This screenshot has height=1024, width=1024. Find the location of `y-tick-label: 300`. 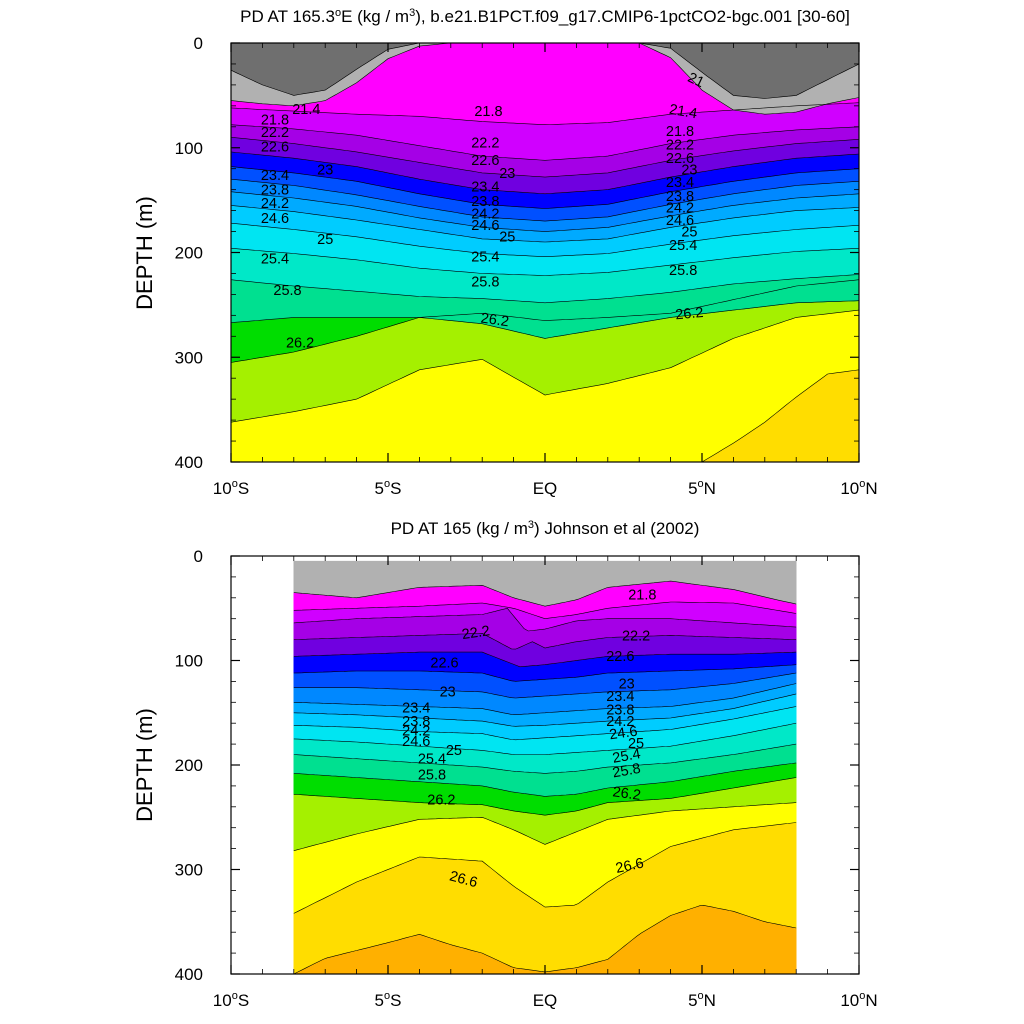

y-tick-label: 300 is located at coordinates (189, 357).